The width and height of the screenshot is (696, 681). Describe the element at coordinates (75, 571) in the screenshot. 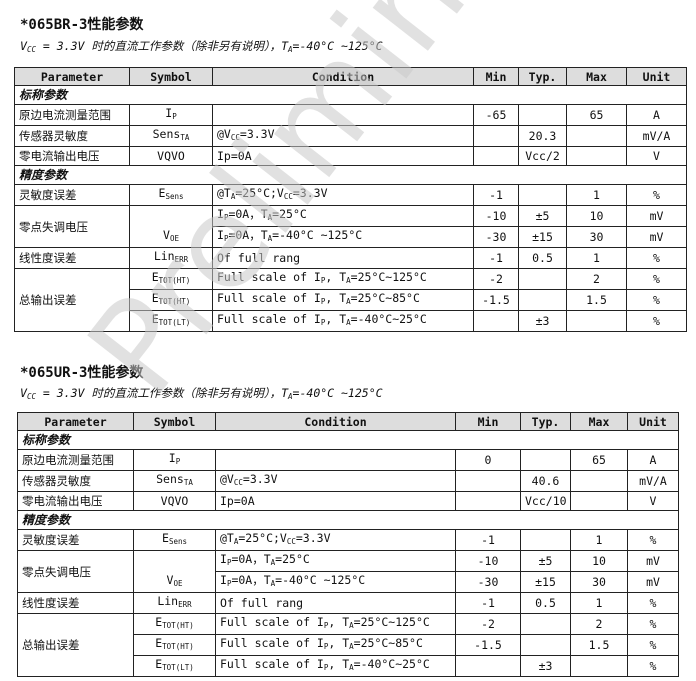

I see `param-cell: 零点失调电压` at that location.